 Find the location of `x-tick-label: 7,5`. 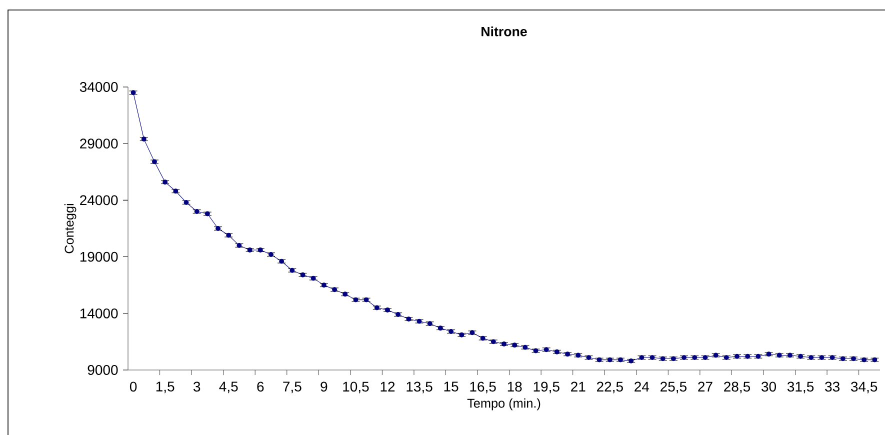

x-tick-label: 7,5 is located at coordinates (292, 388).